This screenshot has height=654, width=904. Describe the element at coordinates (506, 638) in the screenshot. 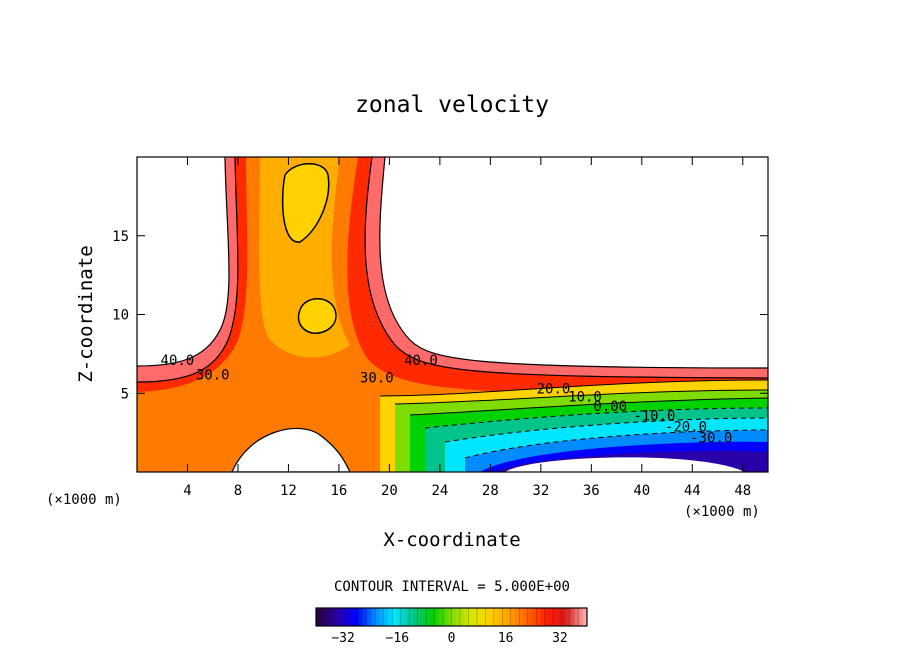

I see `colorbar-tick-label: 16` at that location.